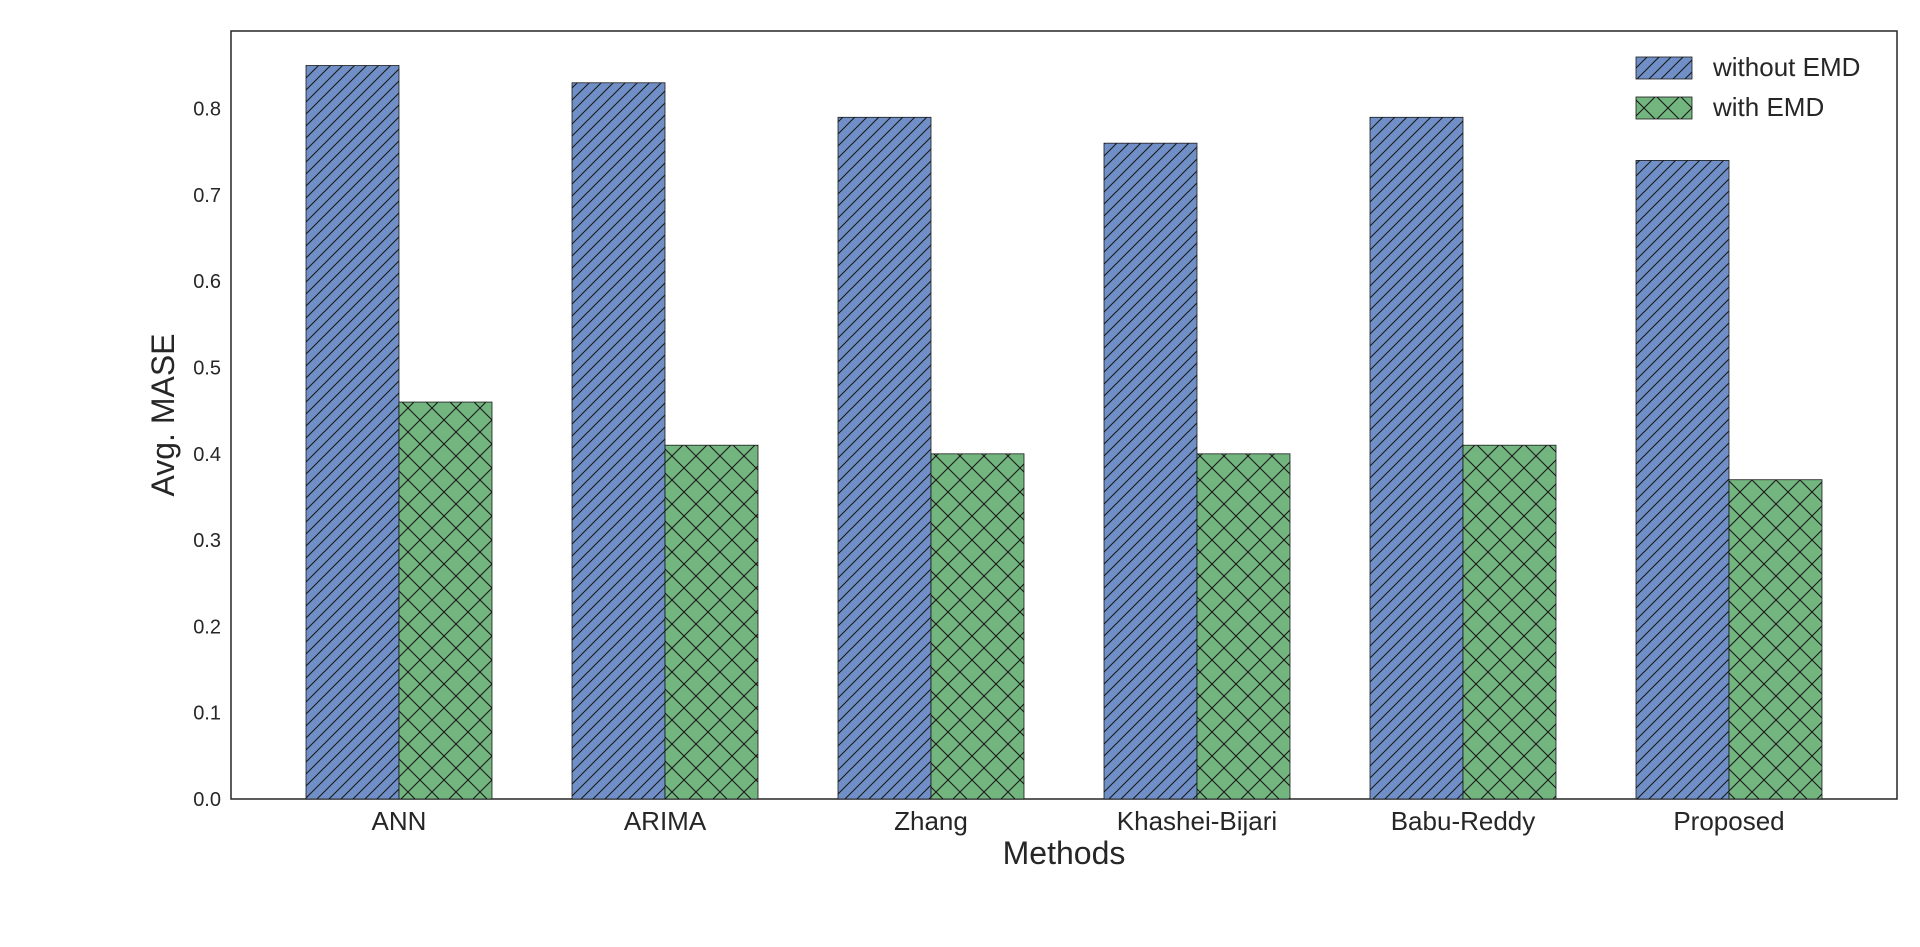  I want to click on y-axis-ticks: 0.0 0.1 0.2 0.3 0.4 0.5 0.6 0.7 0.8, so click(207, 455).